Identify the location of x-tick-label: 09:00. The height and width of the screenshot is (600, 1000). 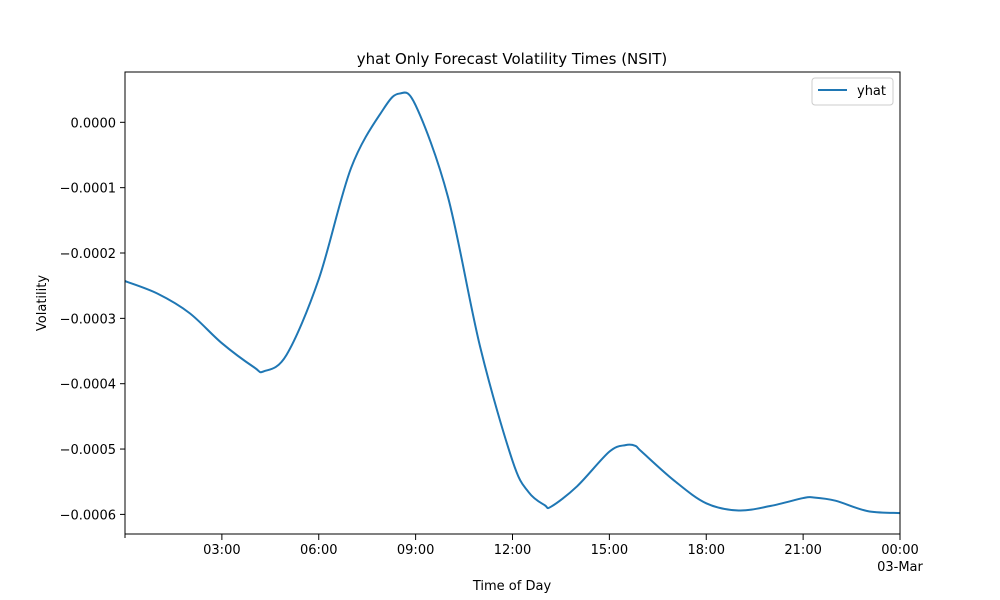
(415, 550).